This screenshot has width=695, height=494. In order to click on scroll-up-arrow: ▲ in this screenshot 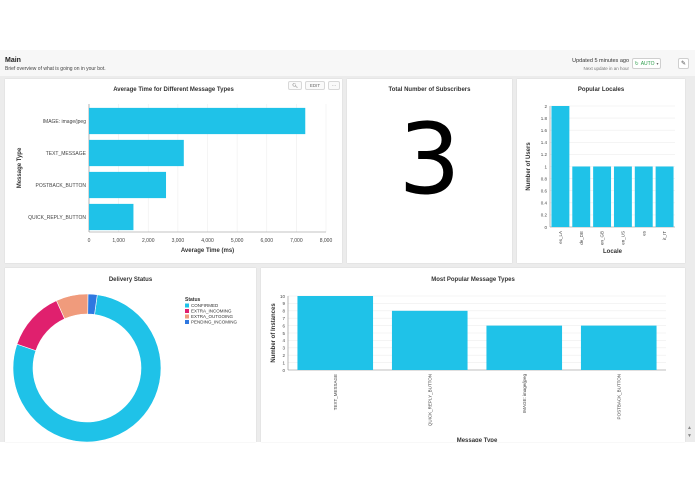, I will do `click(689, 428)`.